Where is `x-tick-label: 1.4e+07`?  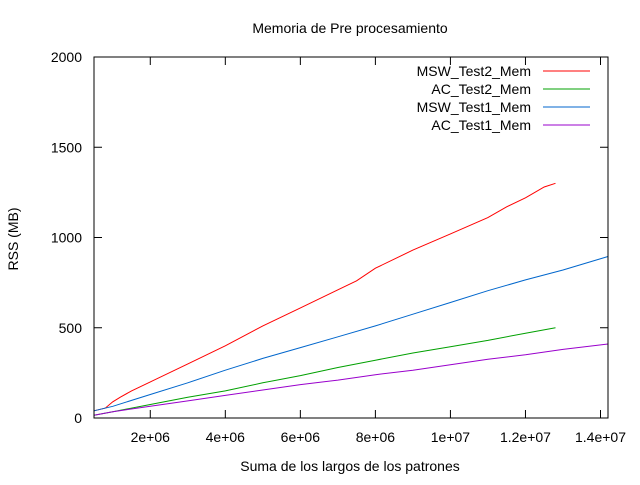
x-tick-label: 1.4e+07 is located at coordinates (600, 437).